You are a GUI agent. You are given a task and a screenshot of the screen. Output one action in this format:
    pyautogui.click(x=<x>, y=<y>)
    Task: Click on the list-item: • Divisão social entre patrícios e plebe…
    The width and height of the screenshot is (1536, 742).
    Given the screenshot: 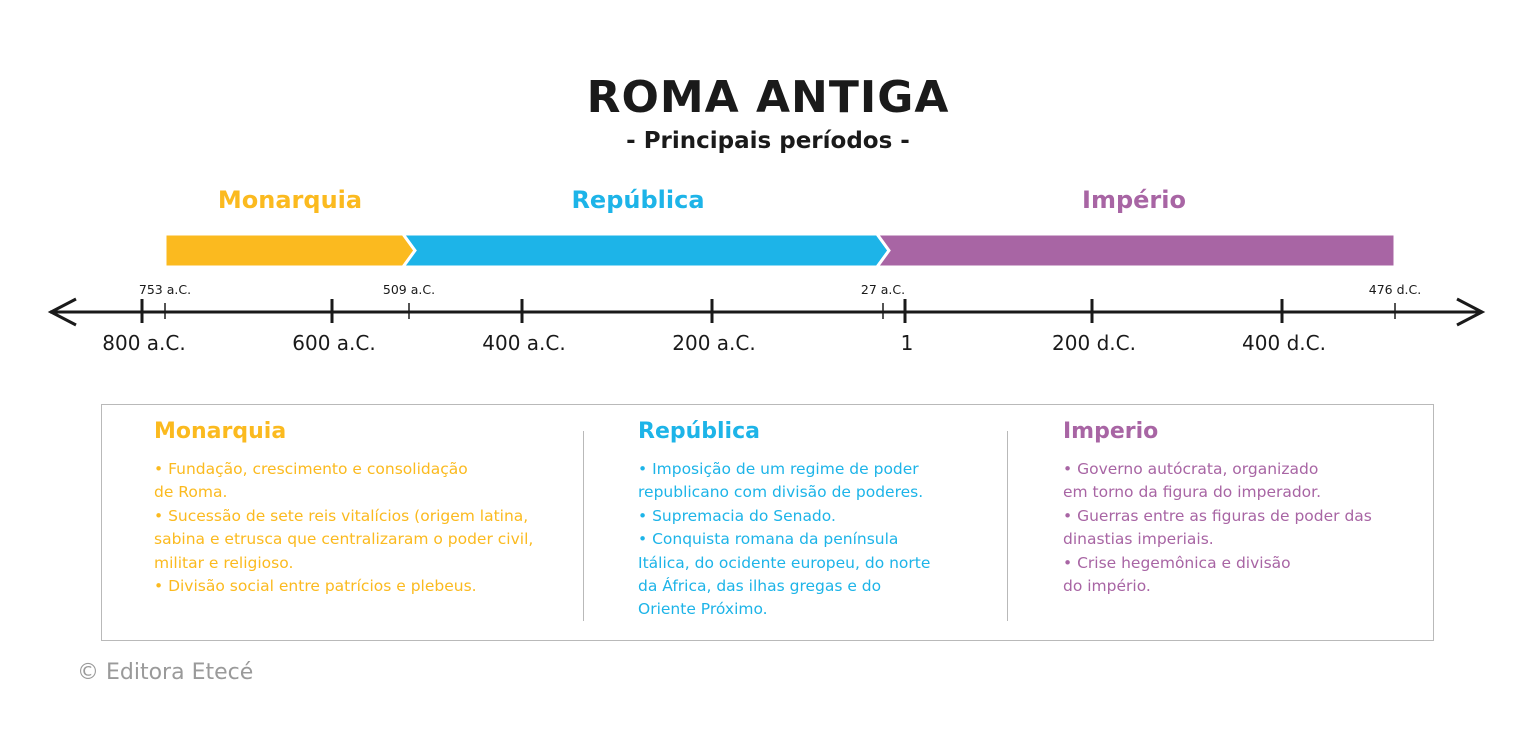 What is the action you would take?
    pyautogui.click(x=315, y=586)
    